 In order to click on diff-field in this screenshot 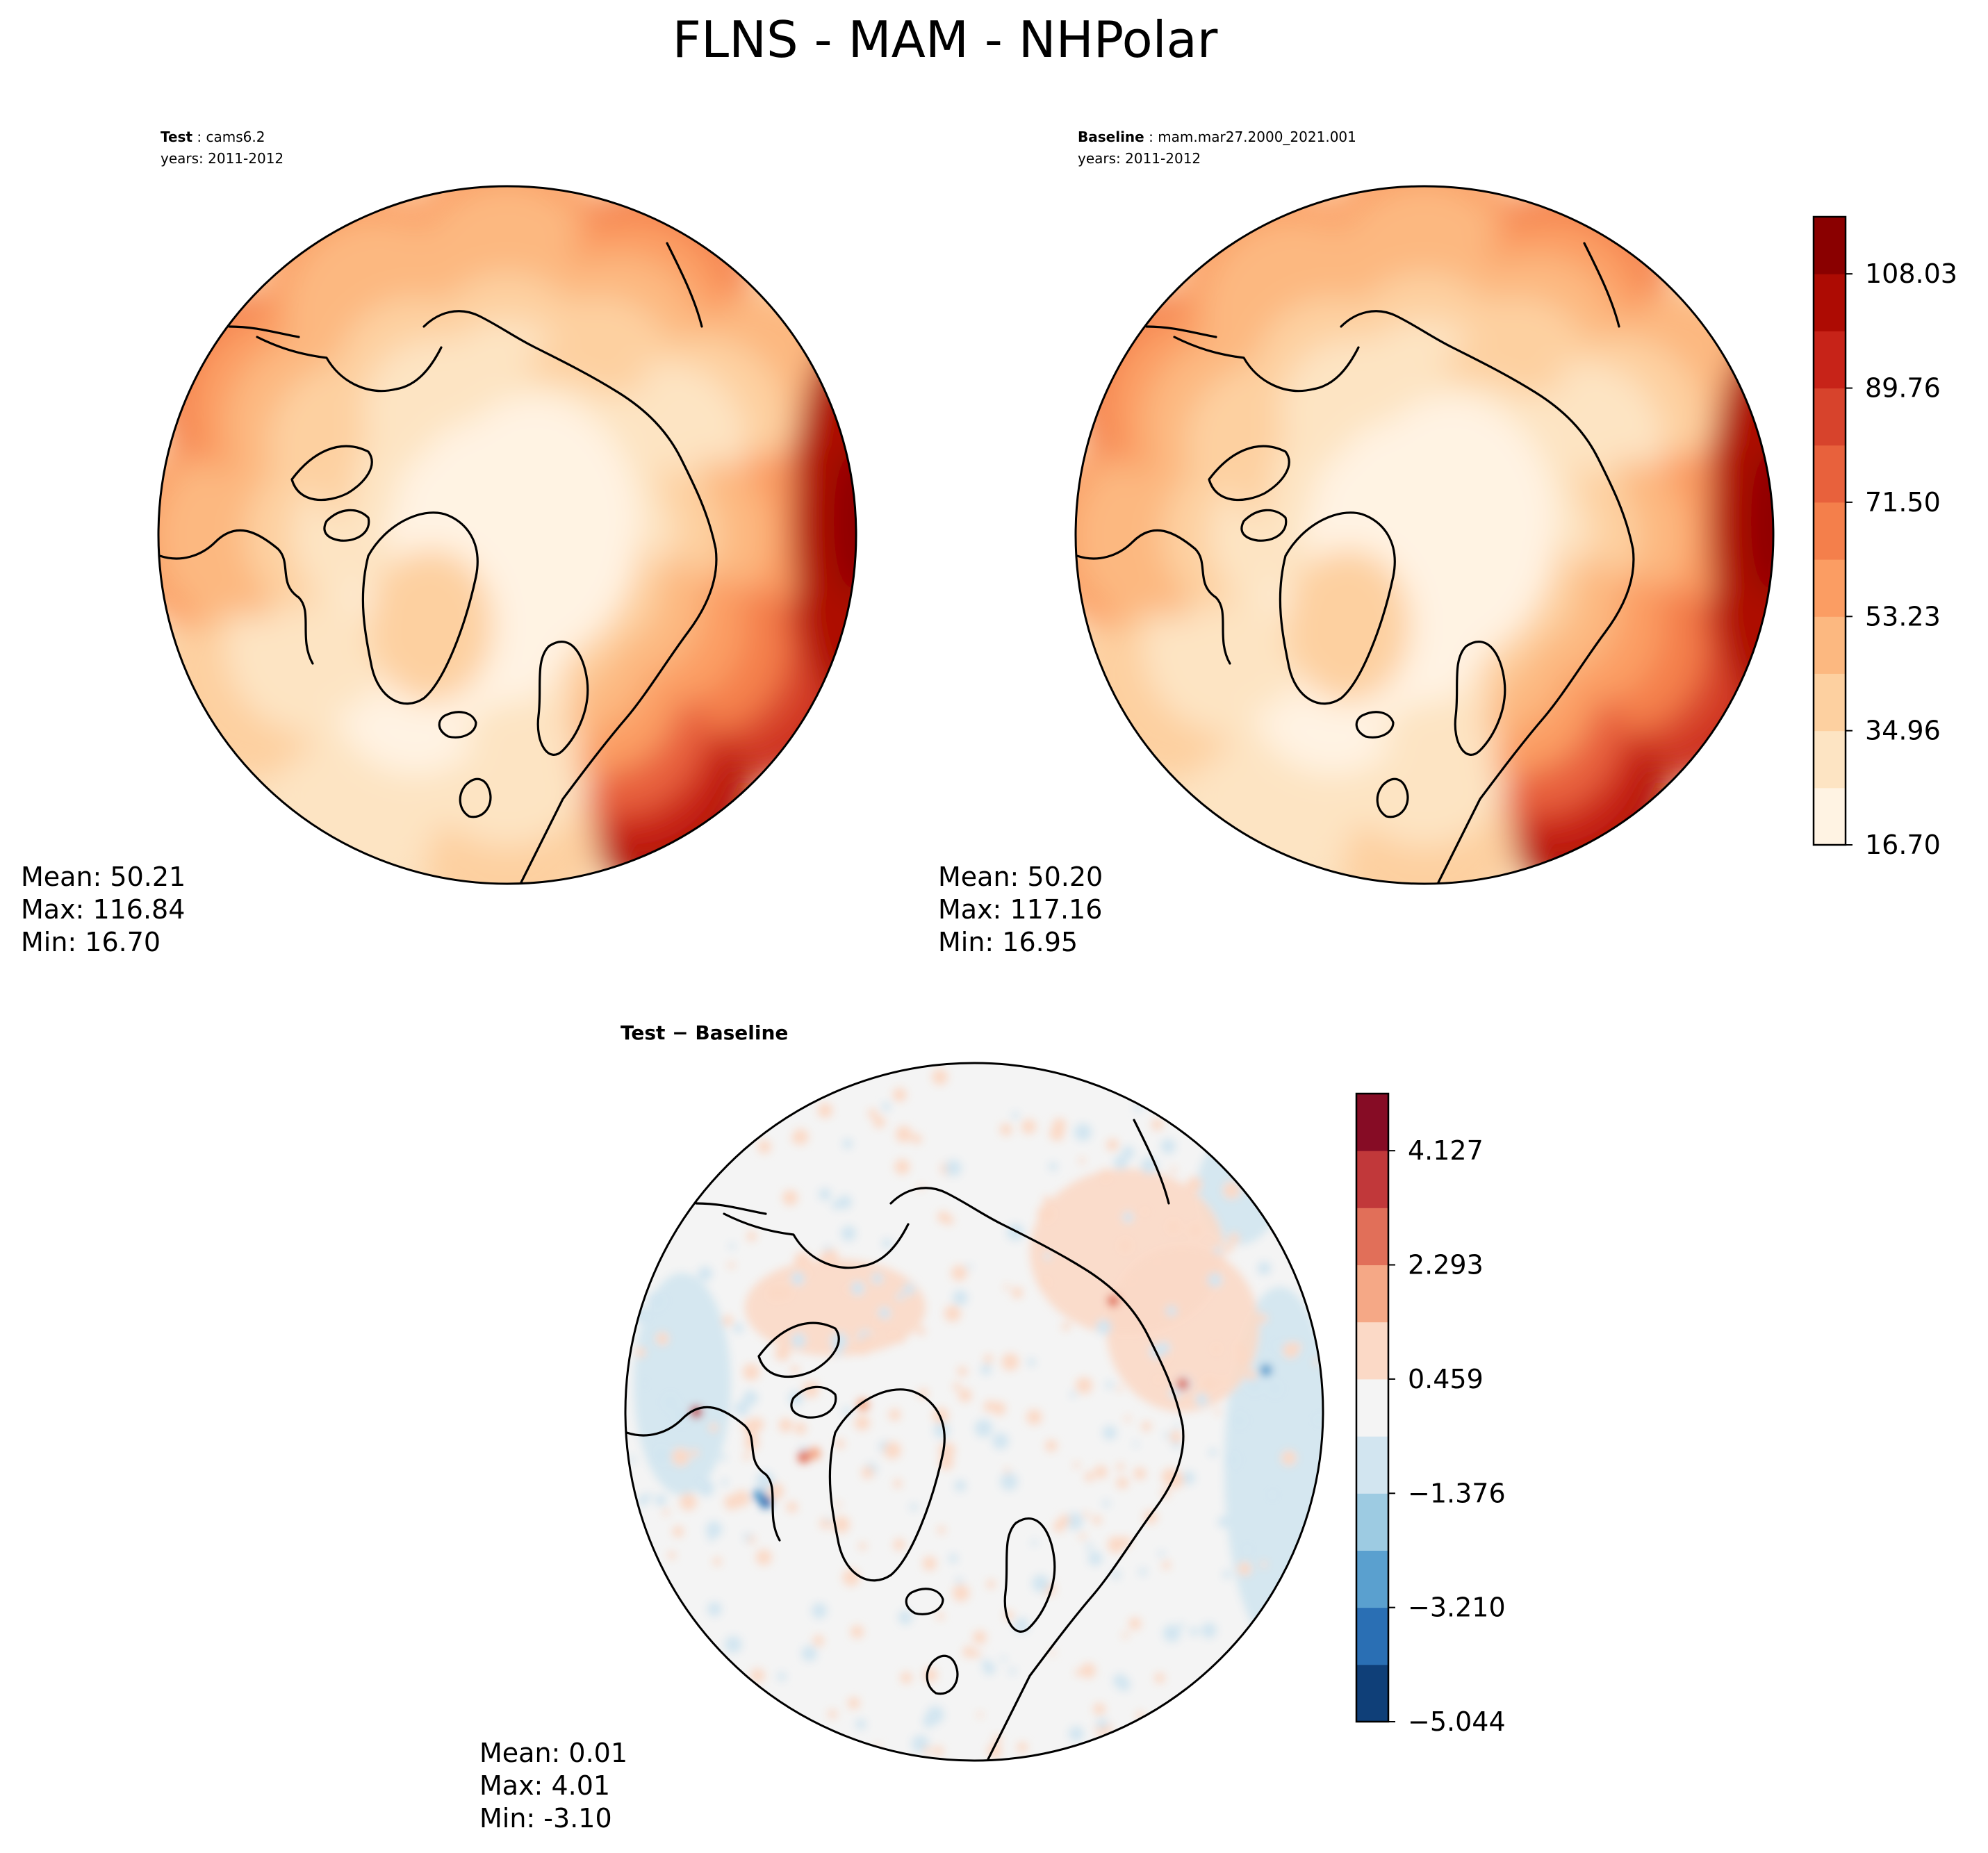, I will do `click(975, 1414)`.